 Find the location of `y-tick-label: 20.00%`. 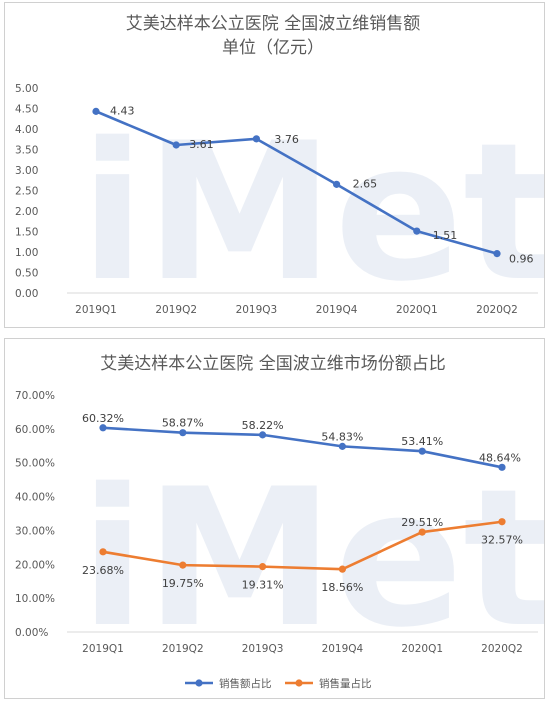

y-tick-label: 20.00% is located at coordinates (35, 565).